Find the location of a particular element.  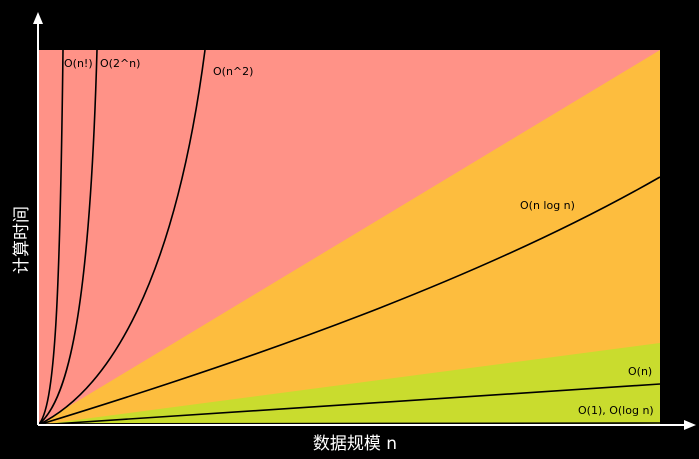

curve-linear is located at coordinates (349, 404).